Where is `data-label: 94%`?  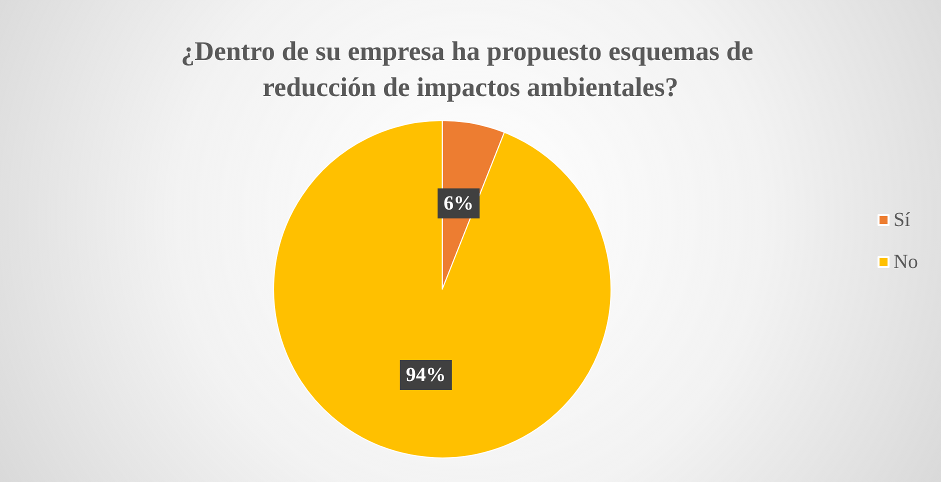
data-label: 94% is located at coordinates (426, 375).